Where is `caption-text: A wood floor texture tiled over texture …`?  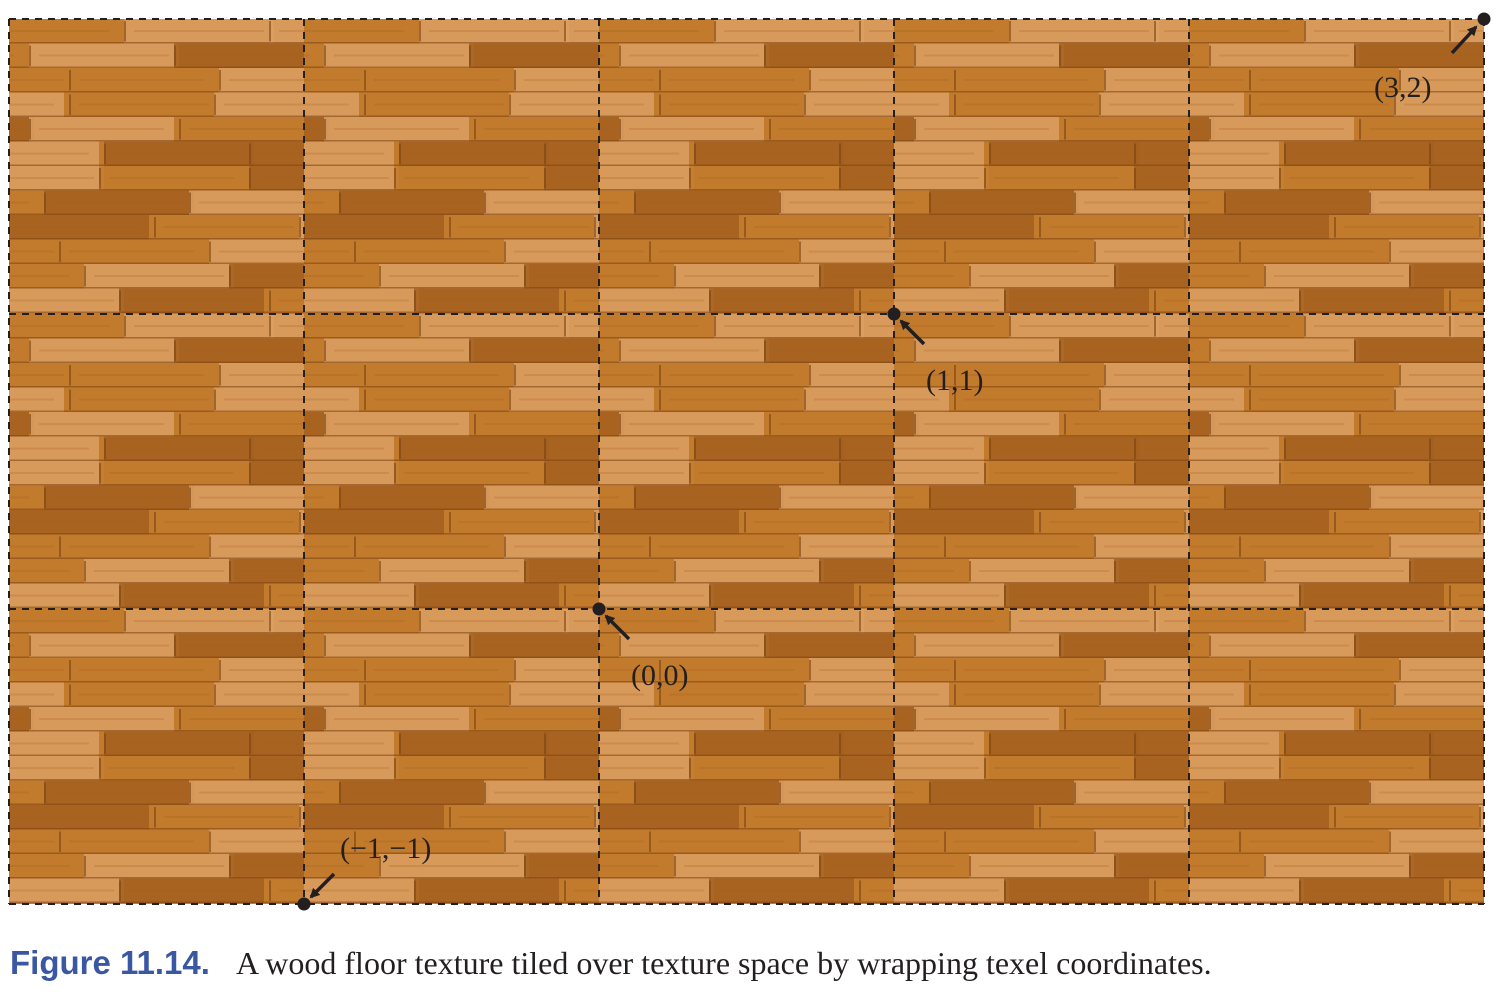 caption-text: A wood floor texture tiled over texture … is located at coordinates (723, 963).